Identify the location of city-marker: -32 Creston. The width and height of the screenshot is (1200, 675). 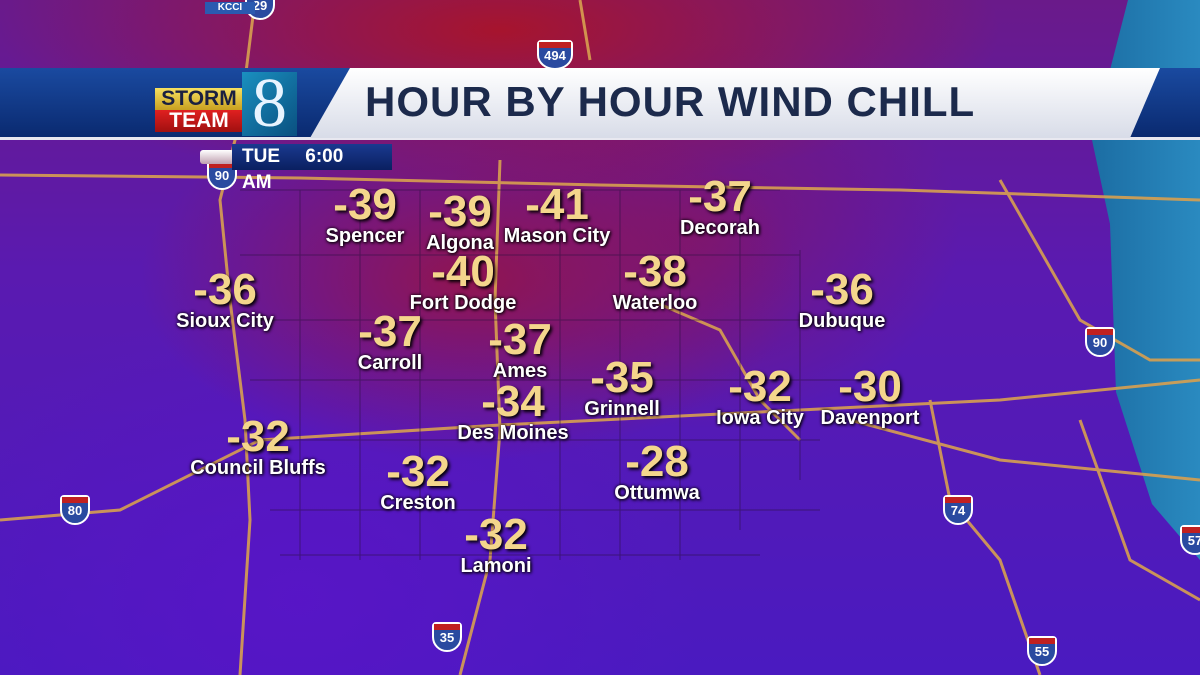
(418, 481).